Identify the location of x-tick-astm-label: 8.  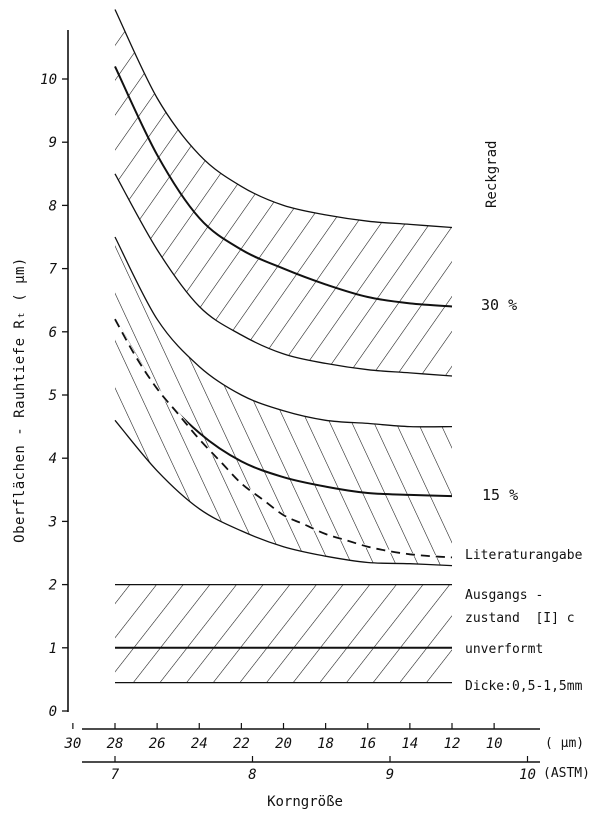
(252, 775).